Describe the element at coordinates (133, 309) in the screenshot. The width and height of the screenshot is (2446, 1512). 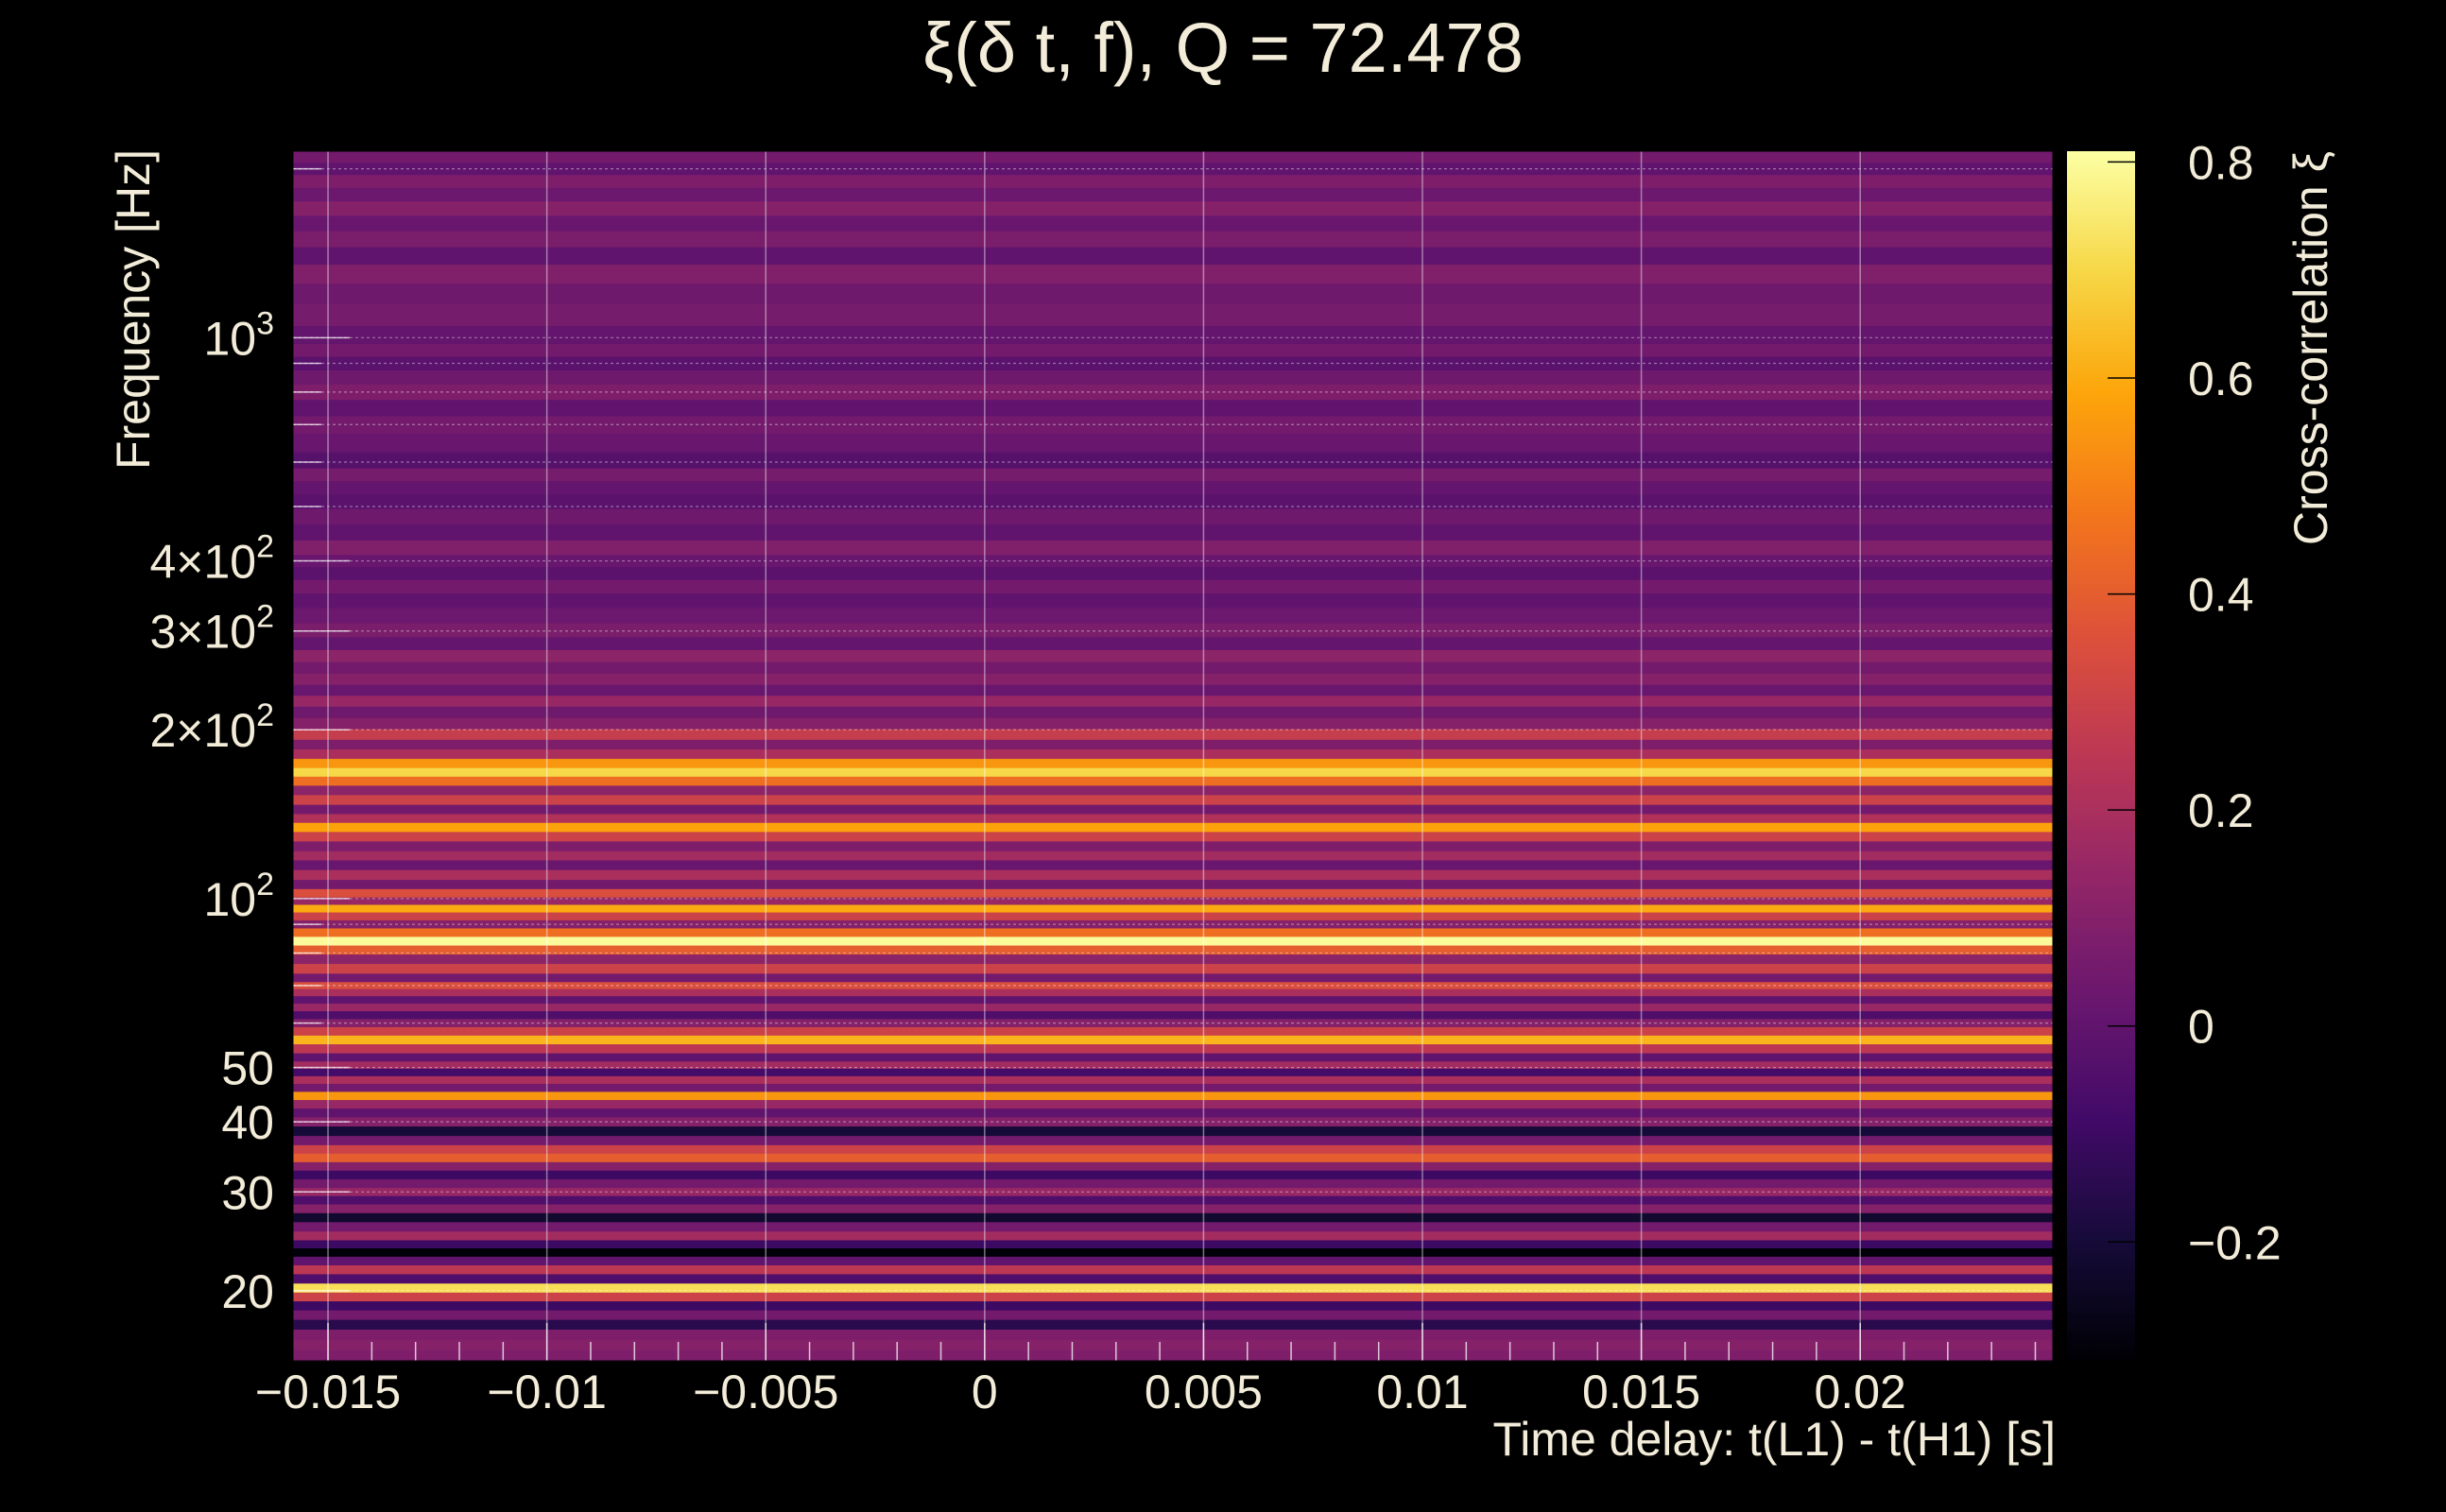
I see `y-axis-label: Frequency [Hz]` at that location.